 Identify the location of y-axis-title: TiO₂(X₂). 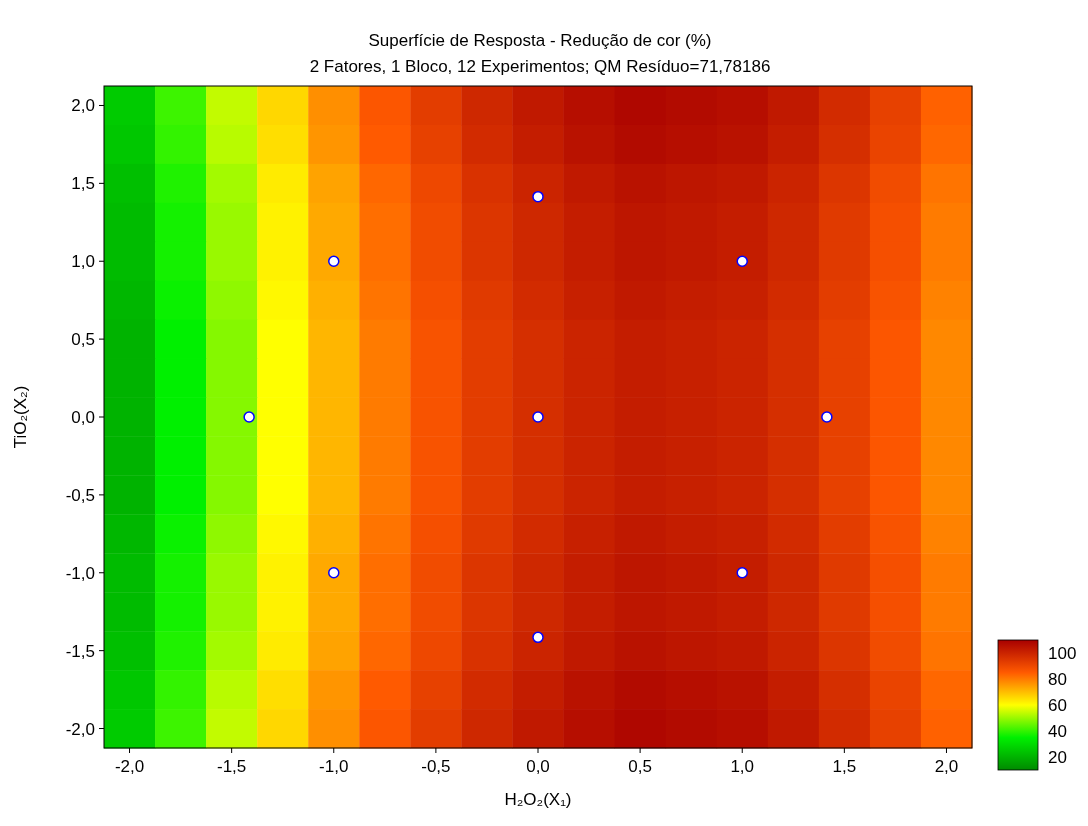
(20, 417).